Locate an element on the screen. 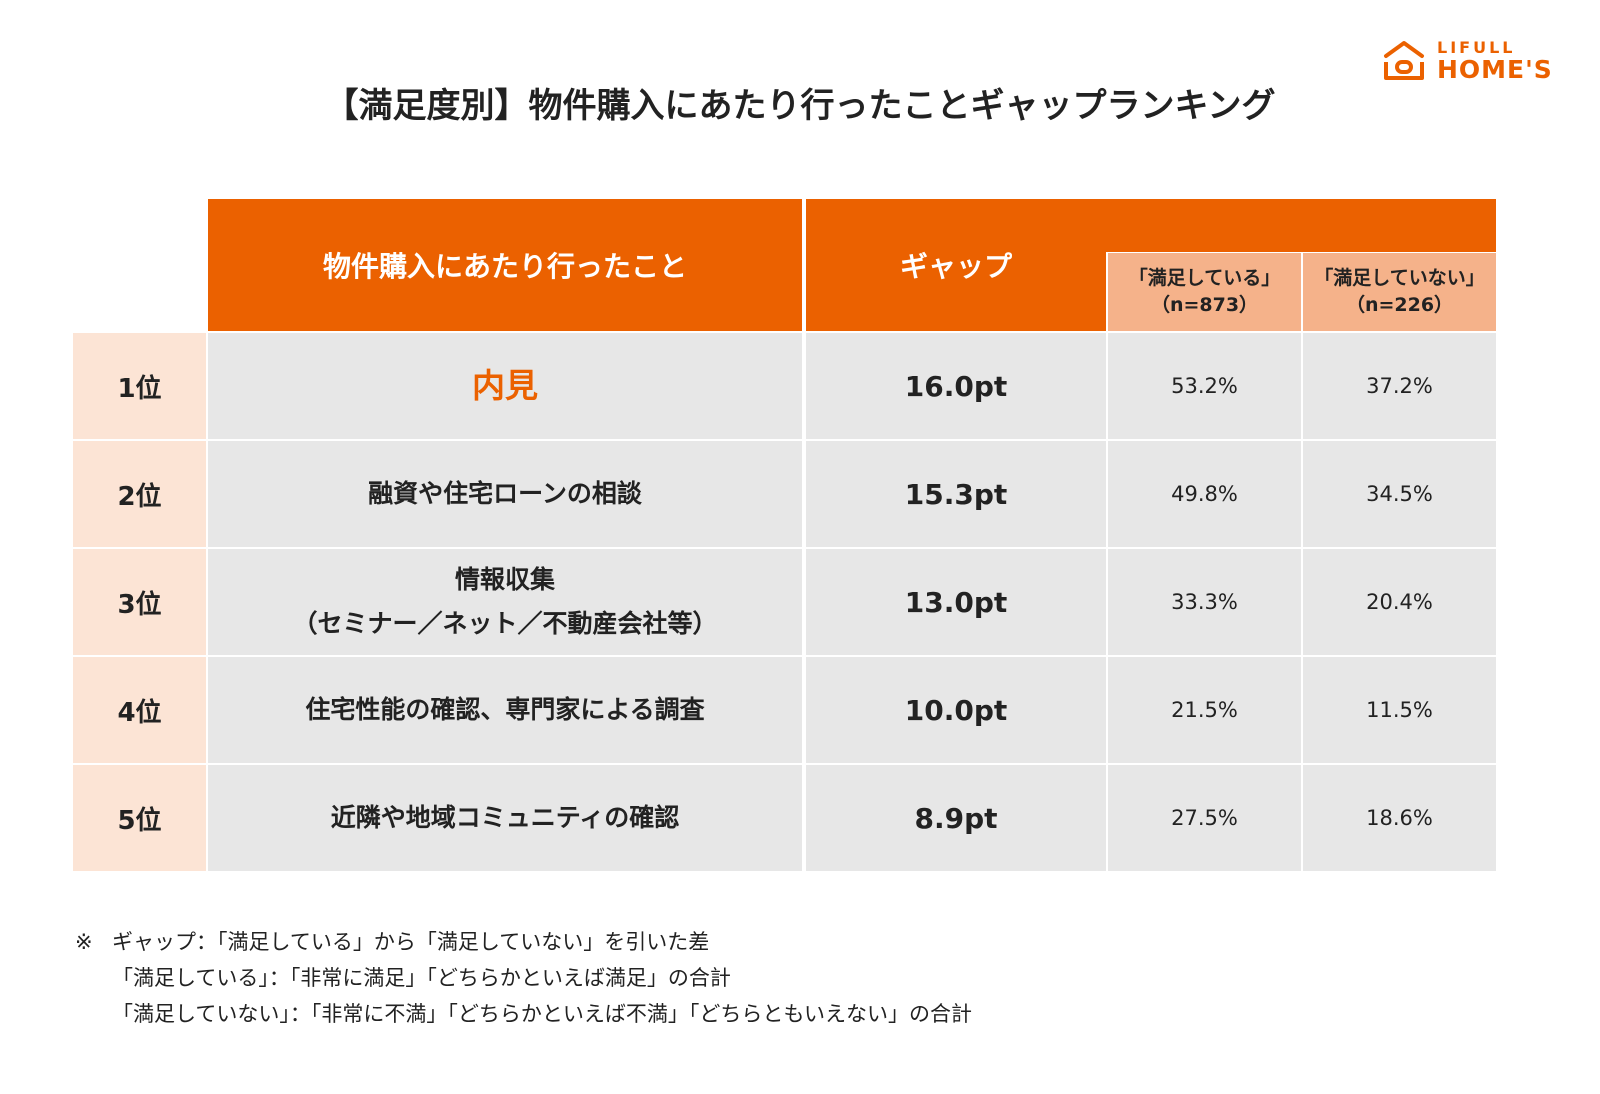 Image resolution: width=1600 pixels, height=1094 pixels. satisfied-value: 27.5% is located at coordinates (1204, 818).